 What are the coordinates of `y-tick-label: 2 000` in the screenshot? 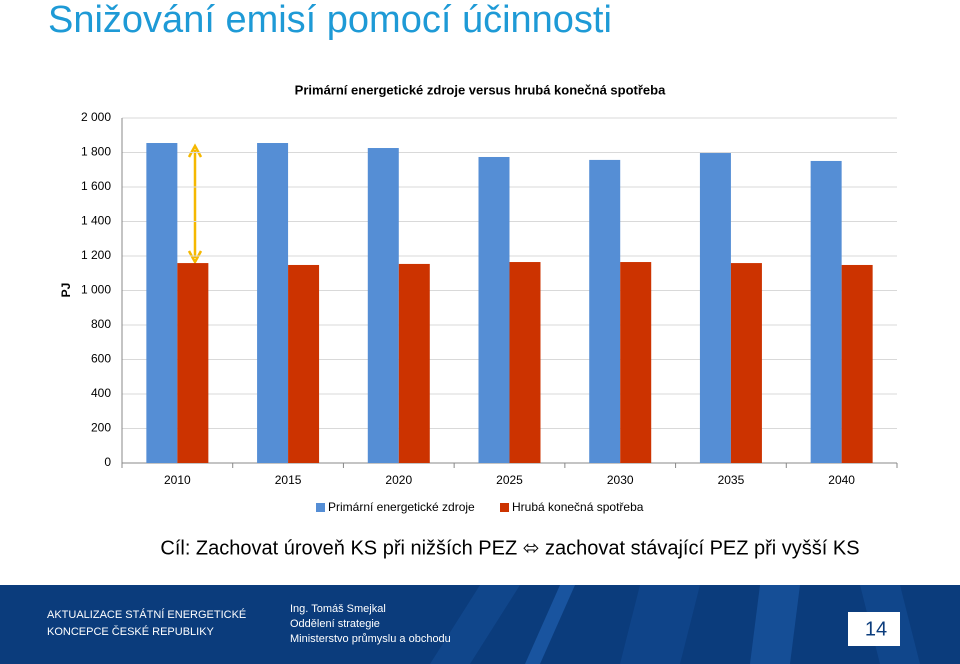 It's located at (96, 117).